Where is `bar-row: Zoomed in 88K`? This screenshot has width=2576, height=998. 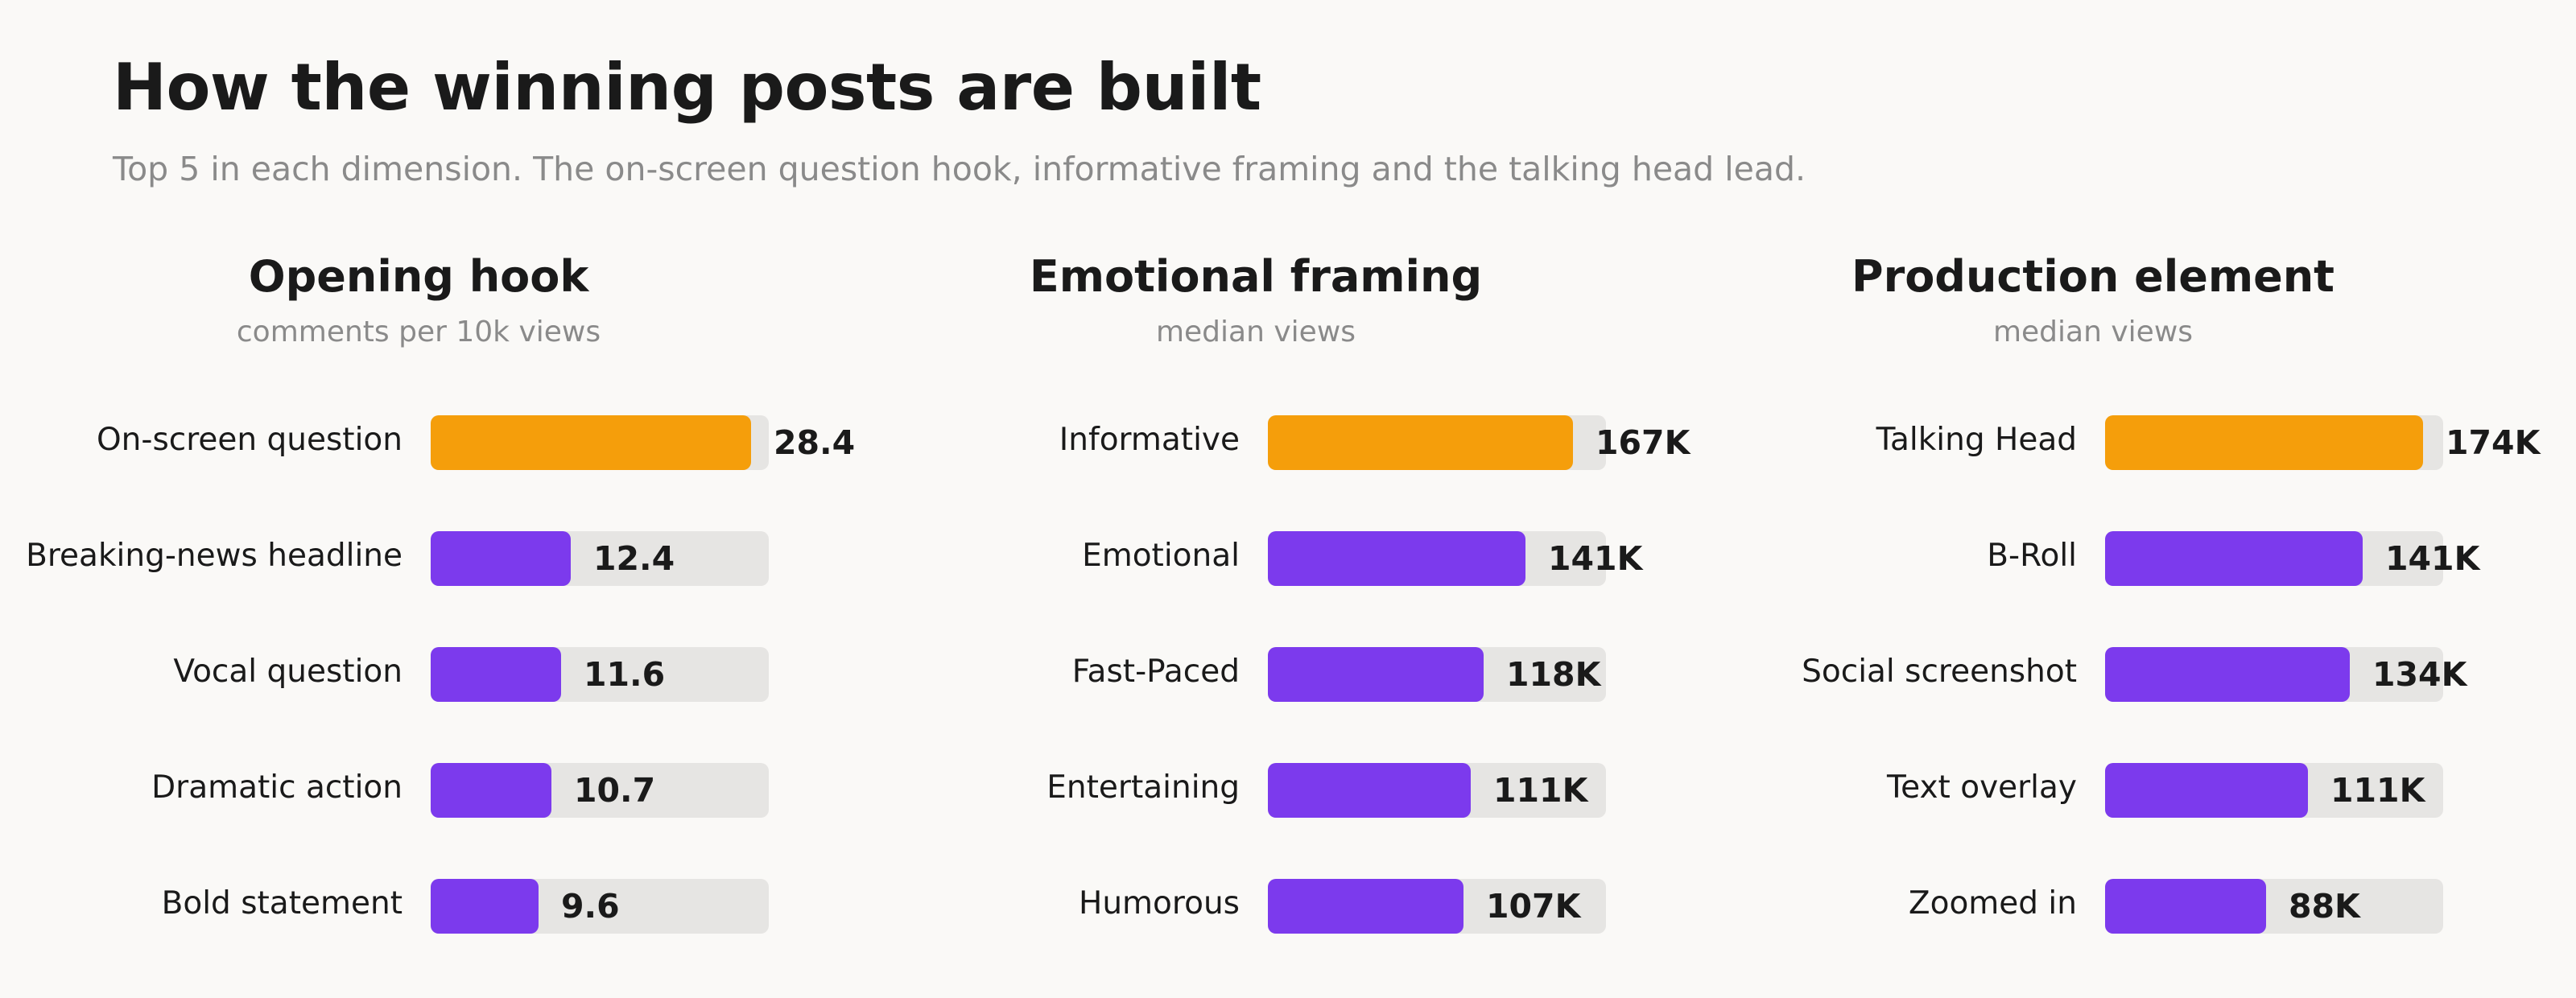
bar-row: Zoomed in 88K is located at coordinates (2093, 906).